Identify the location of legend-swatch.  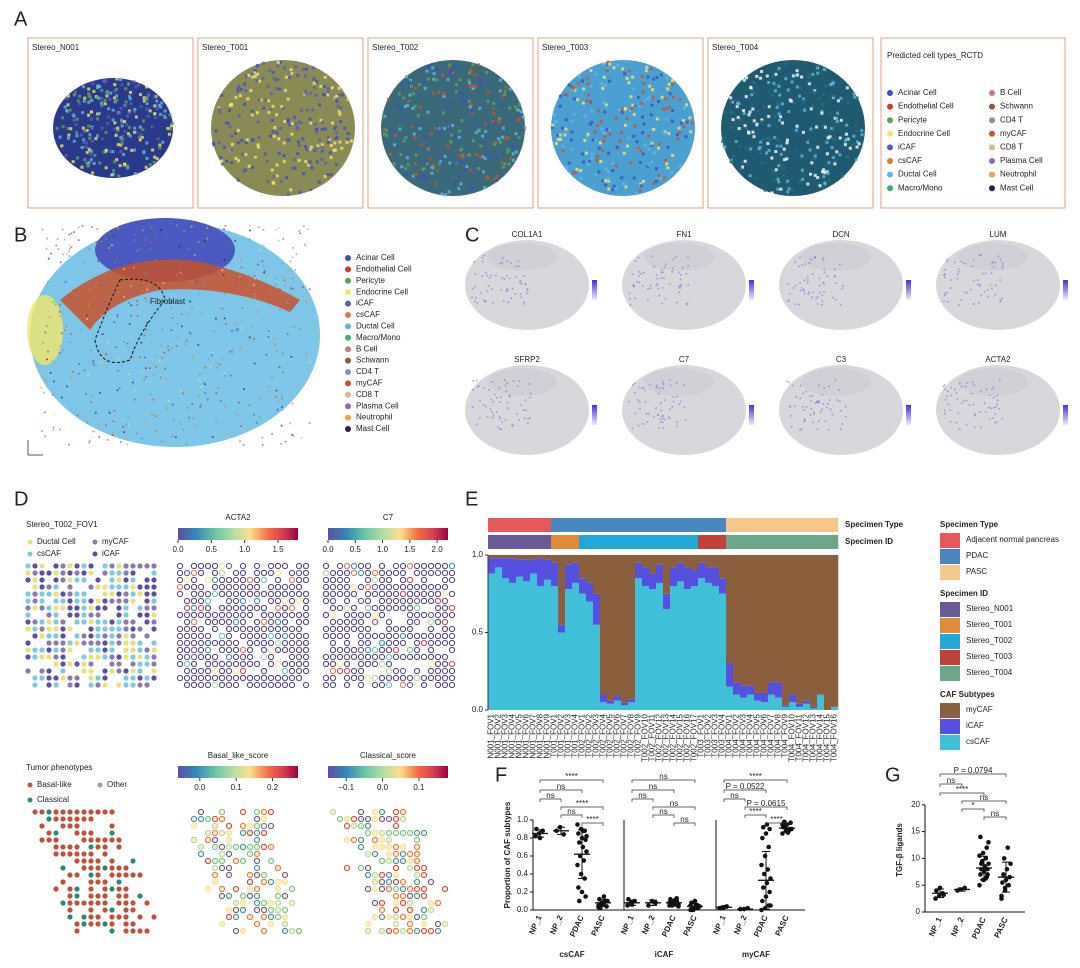
(950, 673).